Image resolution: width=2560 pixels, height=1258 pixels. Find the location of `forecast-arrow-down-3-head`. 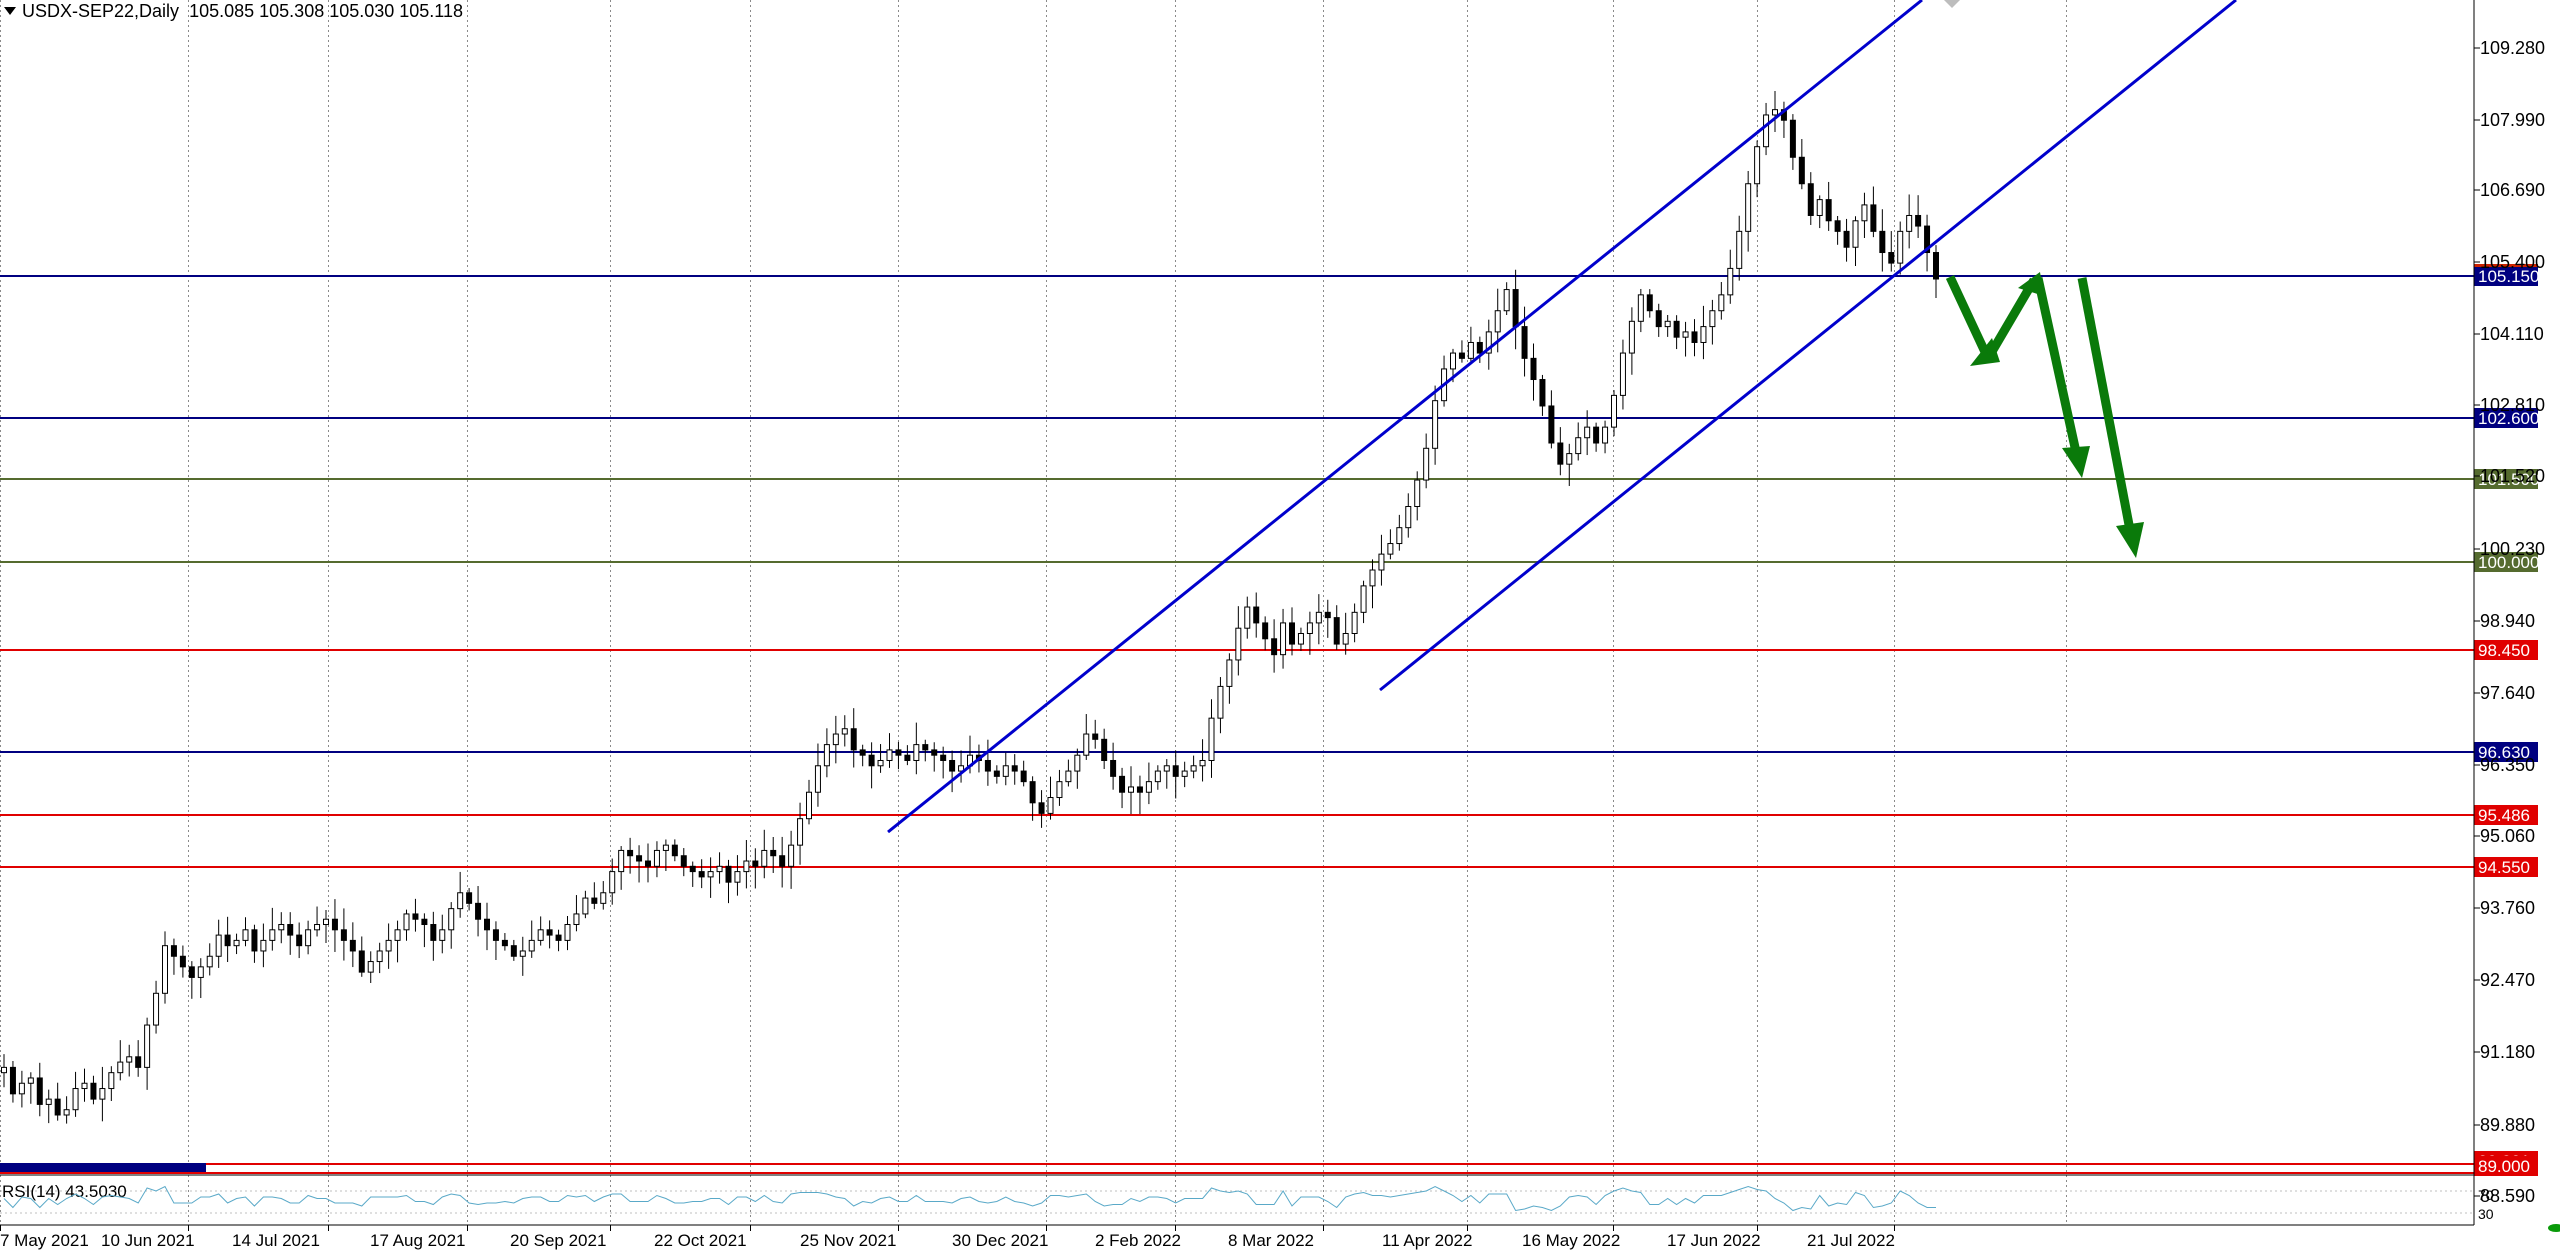

forecast-arrow-down-3-head is located at coordinates (2130, 540).